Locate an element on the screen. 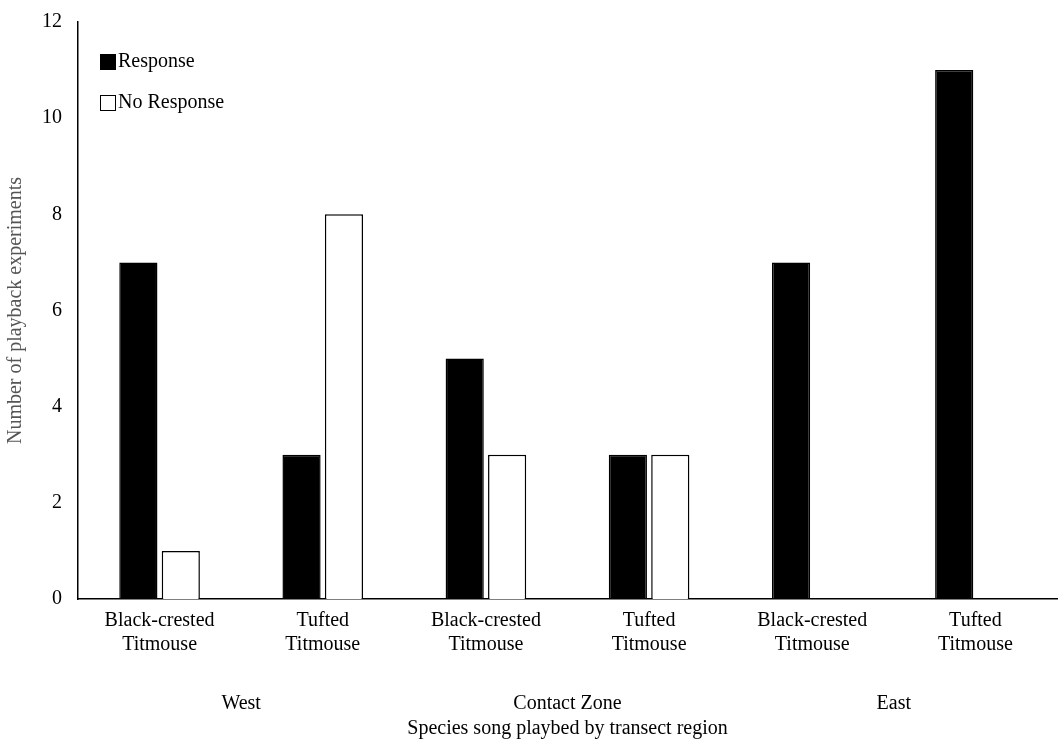 This screenshot has height=751, width=1059. legend-label: No Response is located at coordinates (171, 102).